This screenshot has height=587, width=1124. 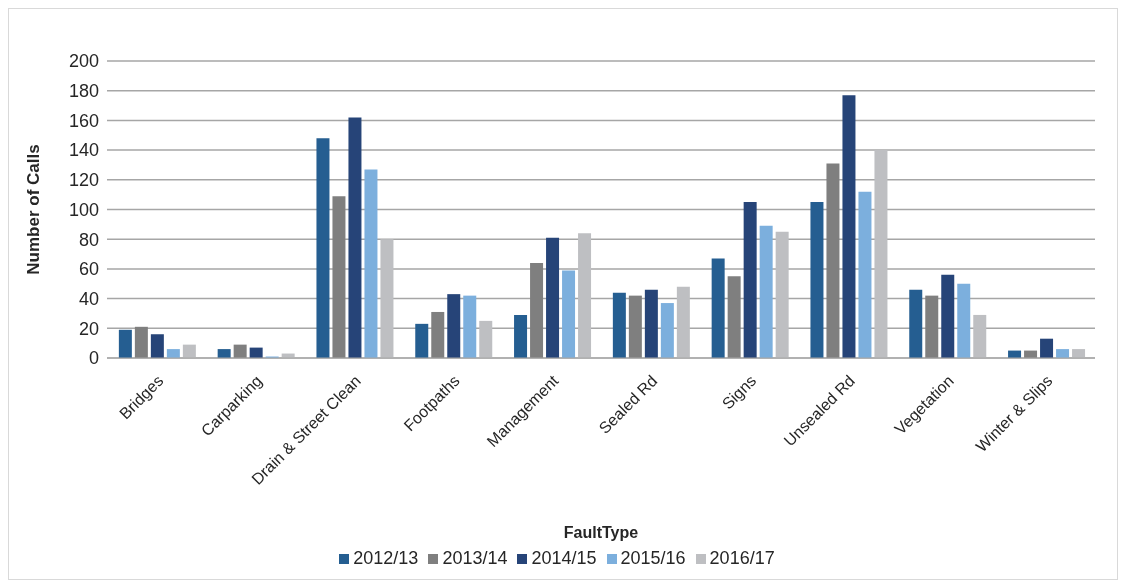 I want to click on legend-label: 2012/13, so click(x=386, y=558).